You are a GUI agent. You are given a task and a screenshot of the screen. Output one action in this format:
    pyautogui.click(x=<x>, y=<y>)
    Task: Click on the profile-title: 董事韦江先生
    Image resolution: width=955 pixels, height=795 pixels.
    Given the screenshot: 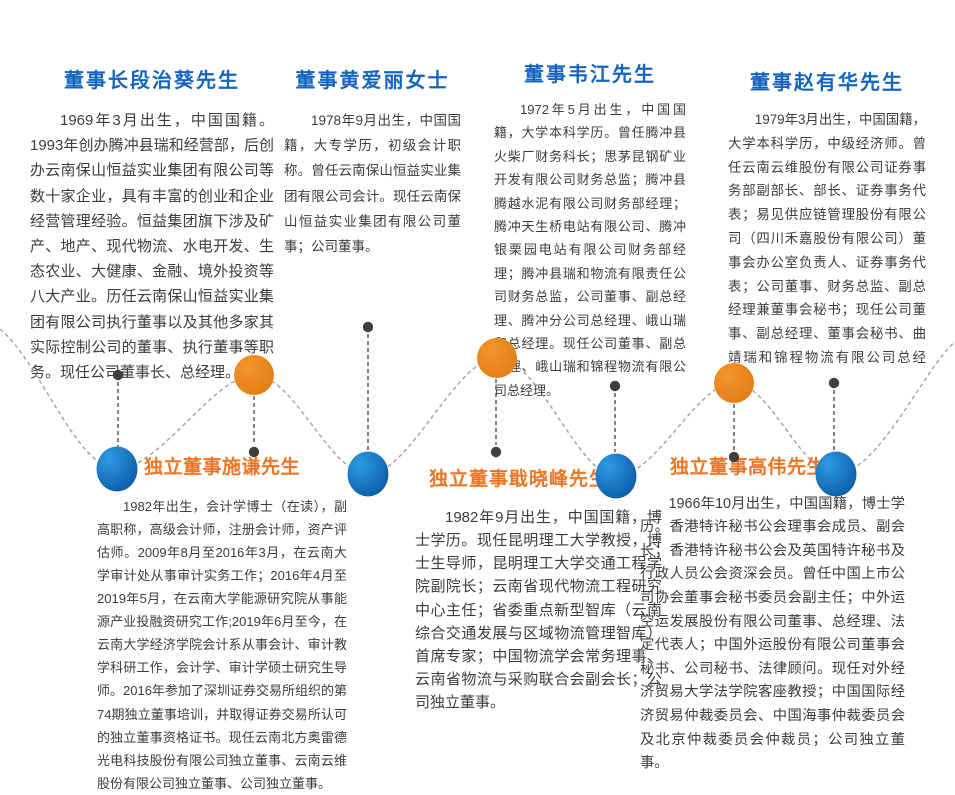 What is the action you would take?
    pyautogui.click(x=590, y=75)
    